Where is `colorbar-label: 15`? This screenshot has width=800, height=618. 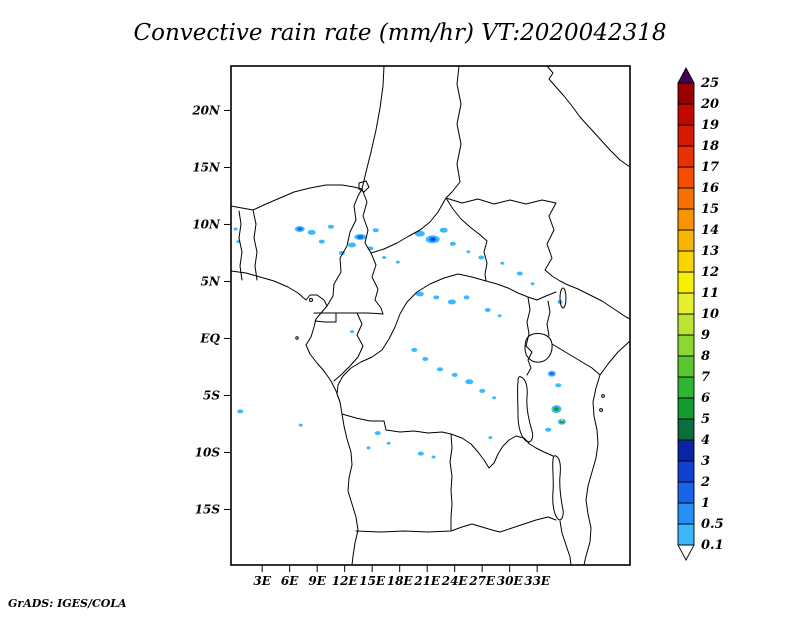 colorbar-label: 15 is located at coordinates (710, 209).